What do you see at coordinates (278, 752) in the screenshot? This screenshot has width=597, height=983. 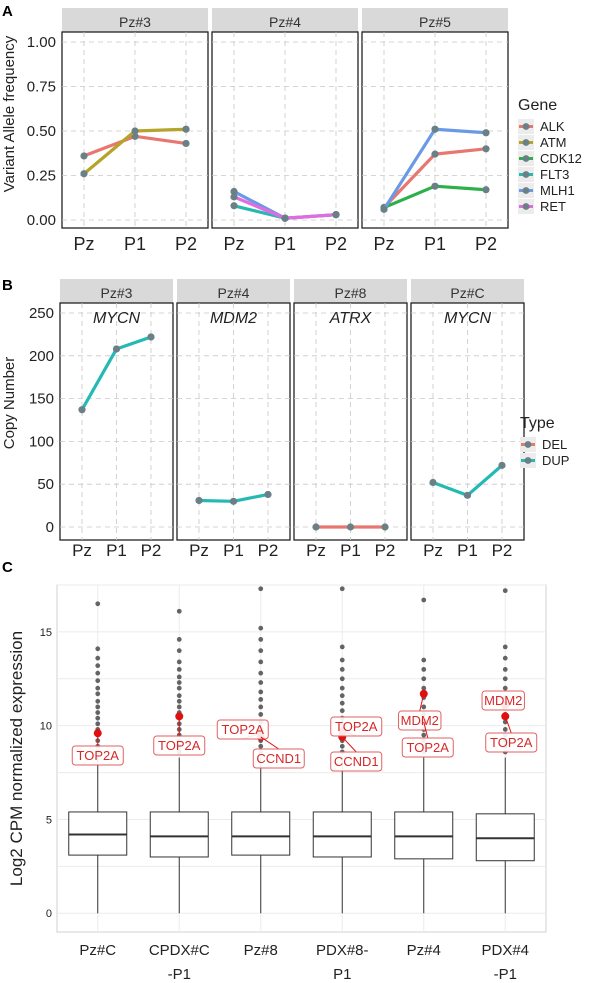 I see `callout-ccnd1: CCND1` at bounding box center [278, 752].